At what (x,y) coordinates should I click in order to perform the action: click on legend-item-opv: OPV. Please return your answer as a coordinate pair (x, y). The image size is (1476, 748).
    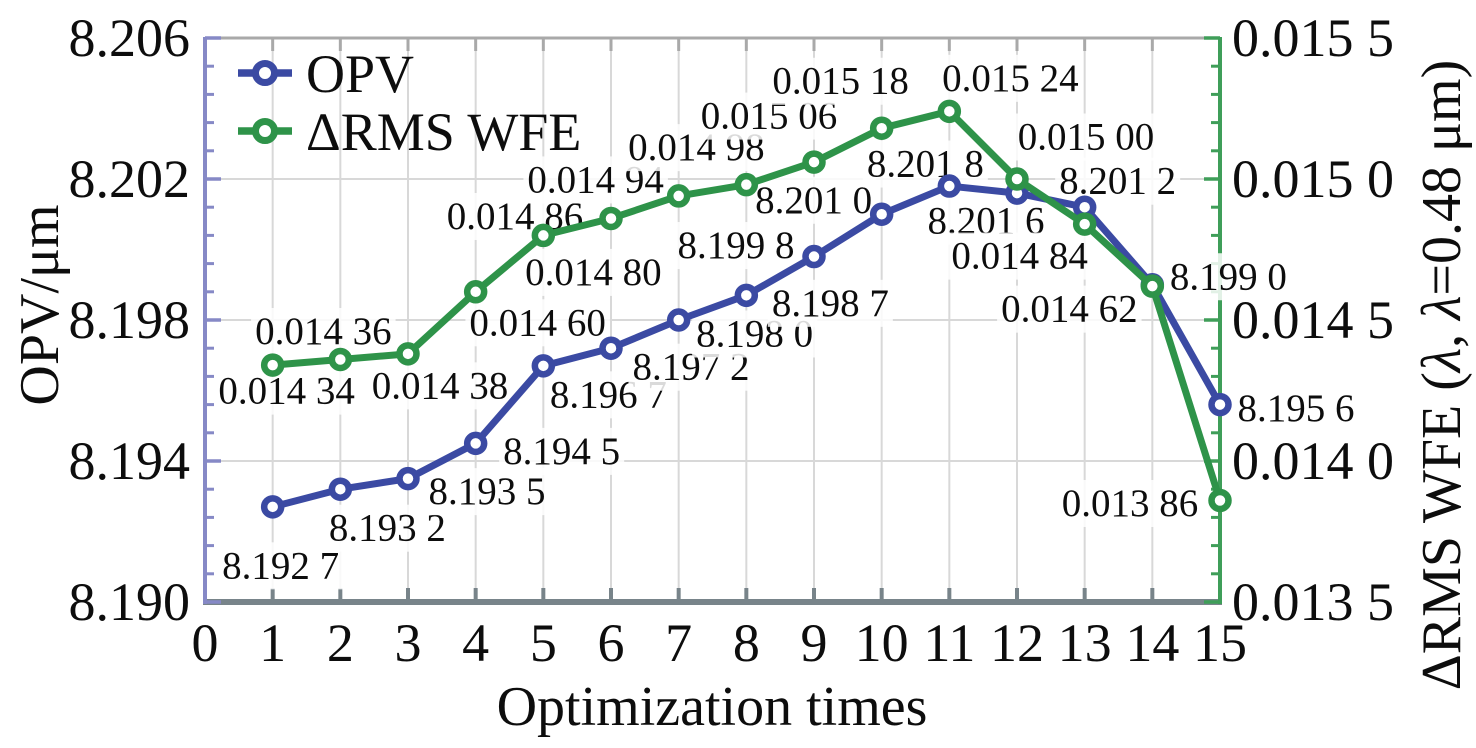
    Looking at the image, I should click on (326, 74).